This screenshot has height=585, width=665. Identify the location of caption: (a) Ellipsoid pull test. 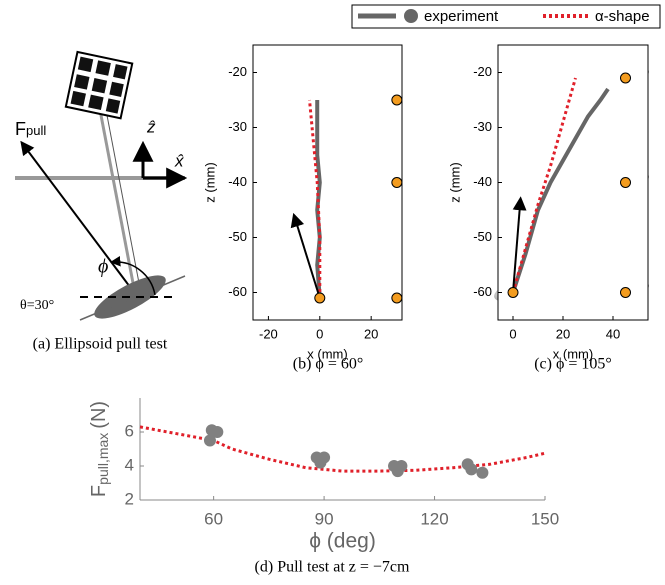
(100, 344).